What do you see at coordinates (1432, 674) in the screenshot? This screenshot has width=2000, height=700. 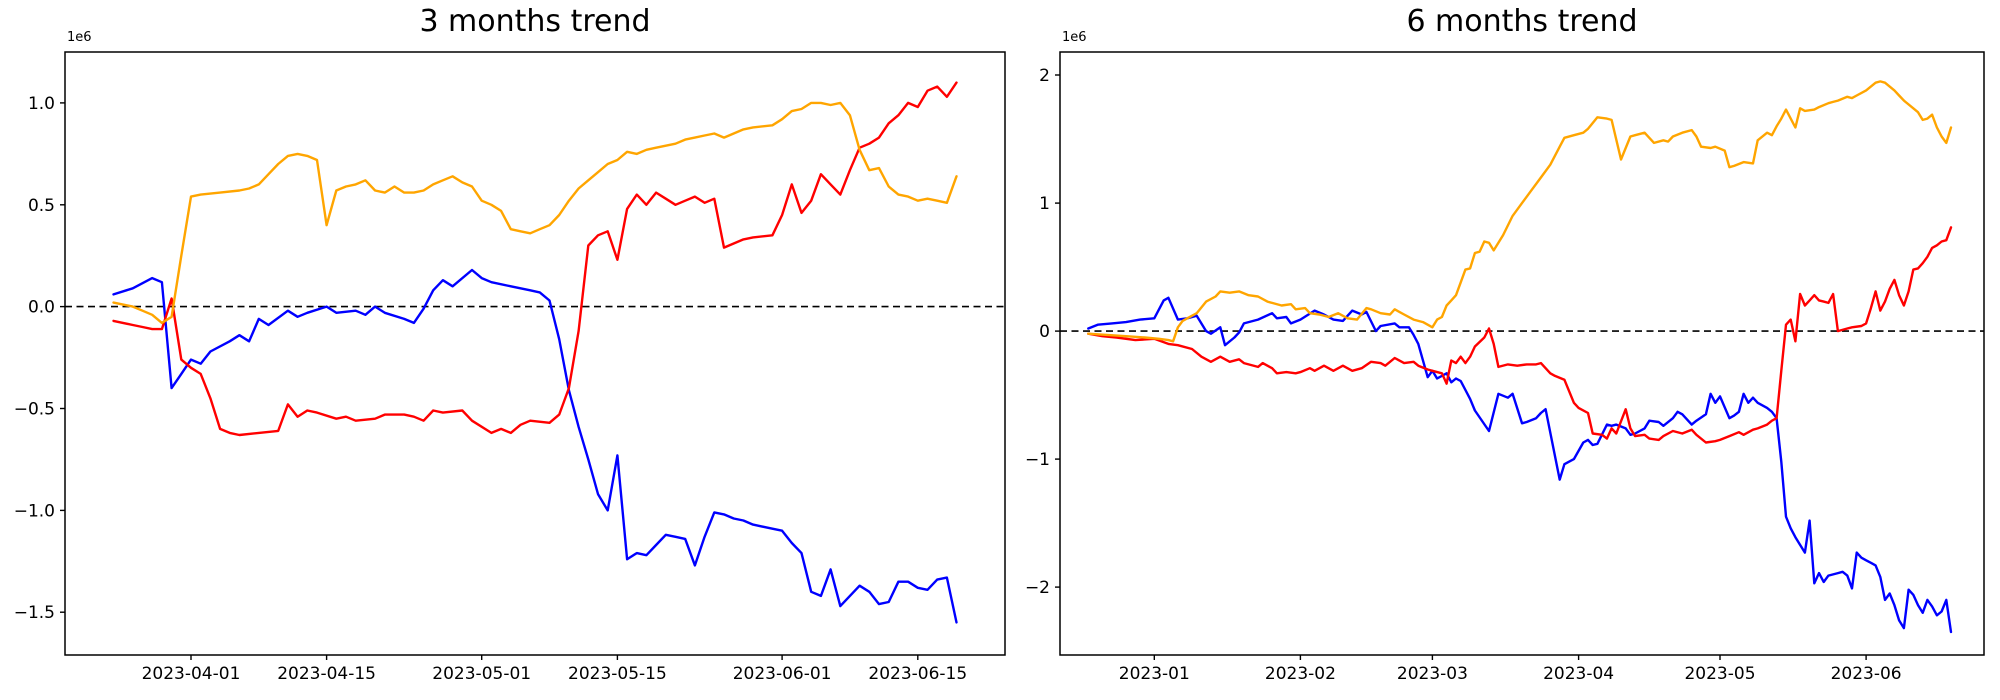 I see `x-tick-label: 2023-03` at bounding box center [1432, 674].